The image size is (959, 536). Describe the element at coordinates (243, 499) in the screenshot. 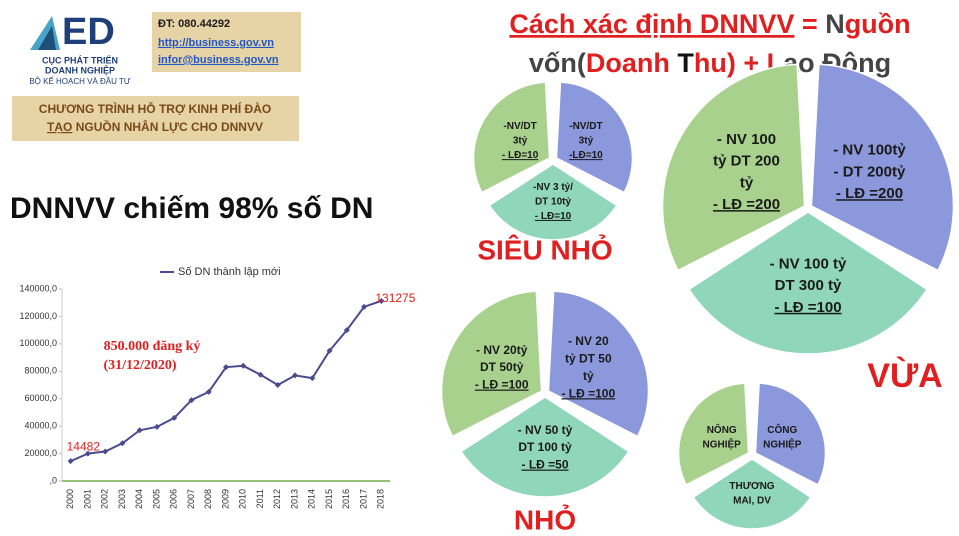

I see `x-tick-label: 2010` at that location.